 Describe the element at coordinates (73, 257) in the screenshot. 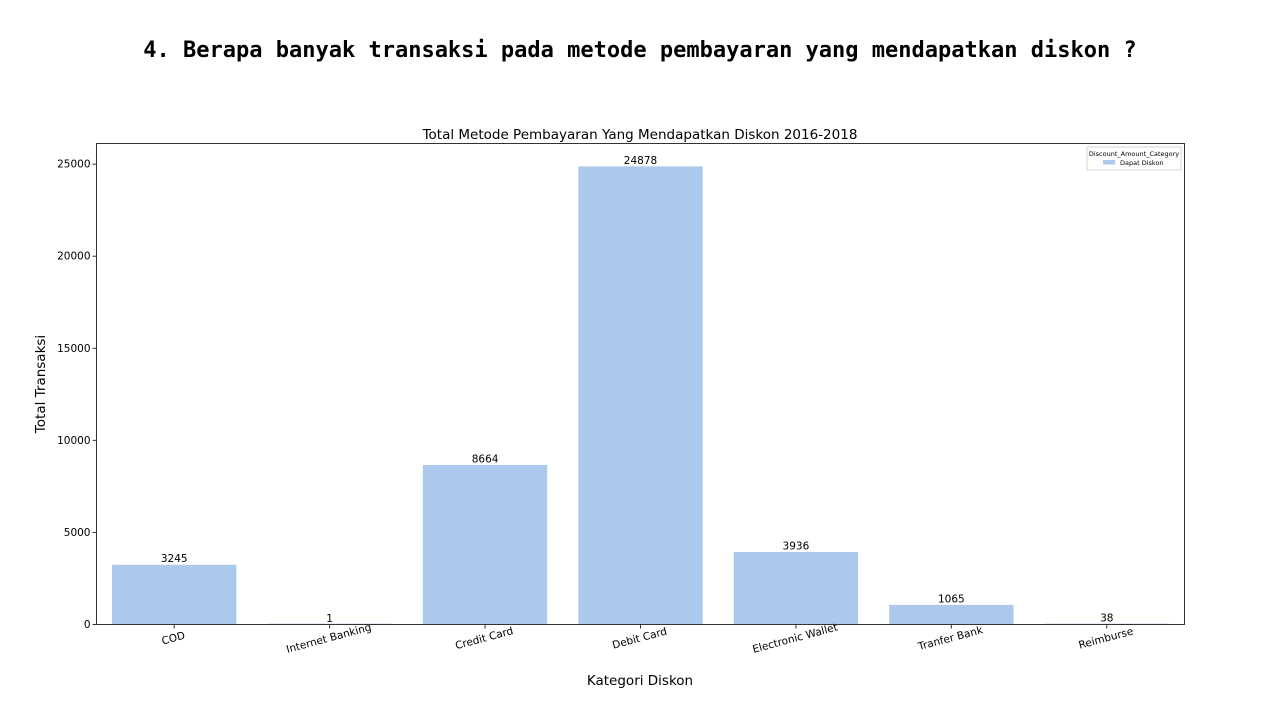

I see `y-tick-label-4: 20000` at that location.